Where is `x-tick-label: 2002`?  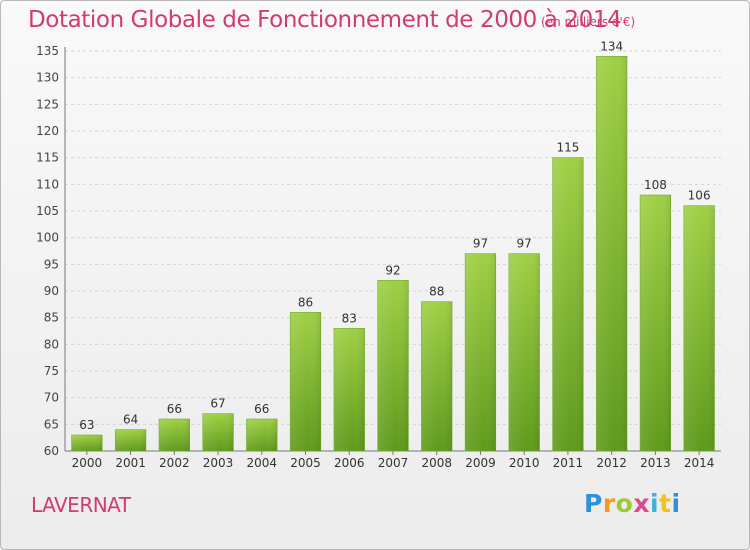 x-tick-label: 2002 is located at coordinates (174, 463).